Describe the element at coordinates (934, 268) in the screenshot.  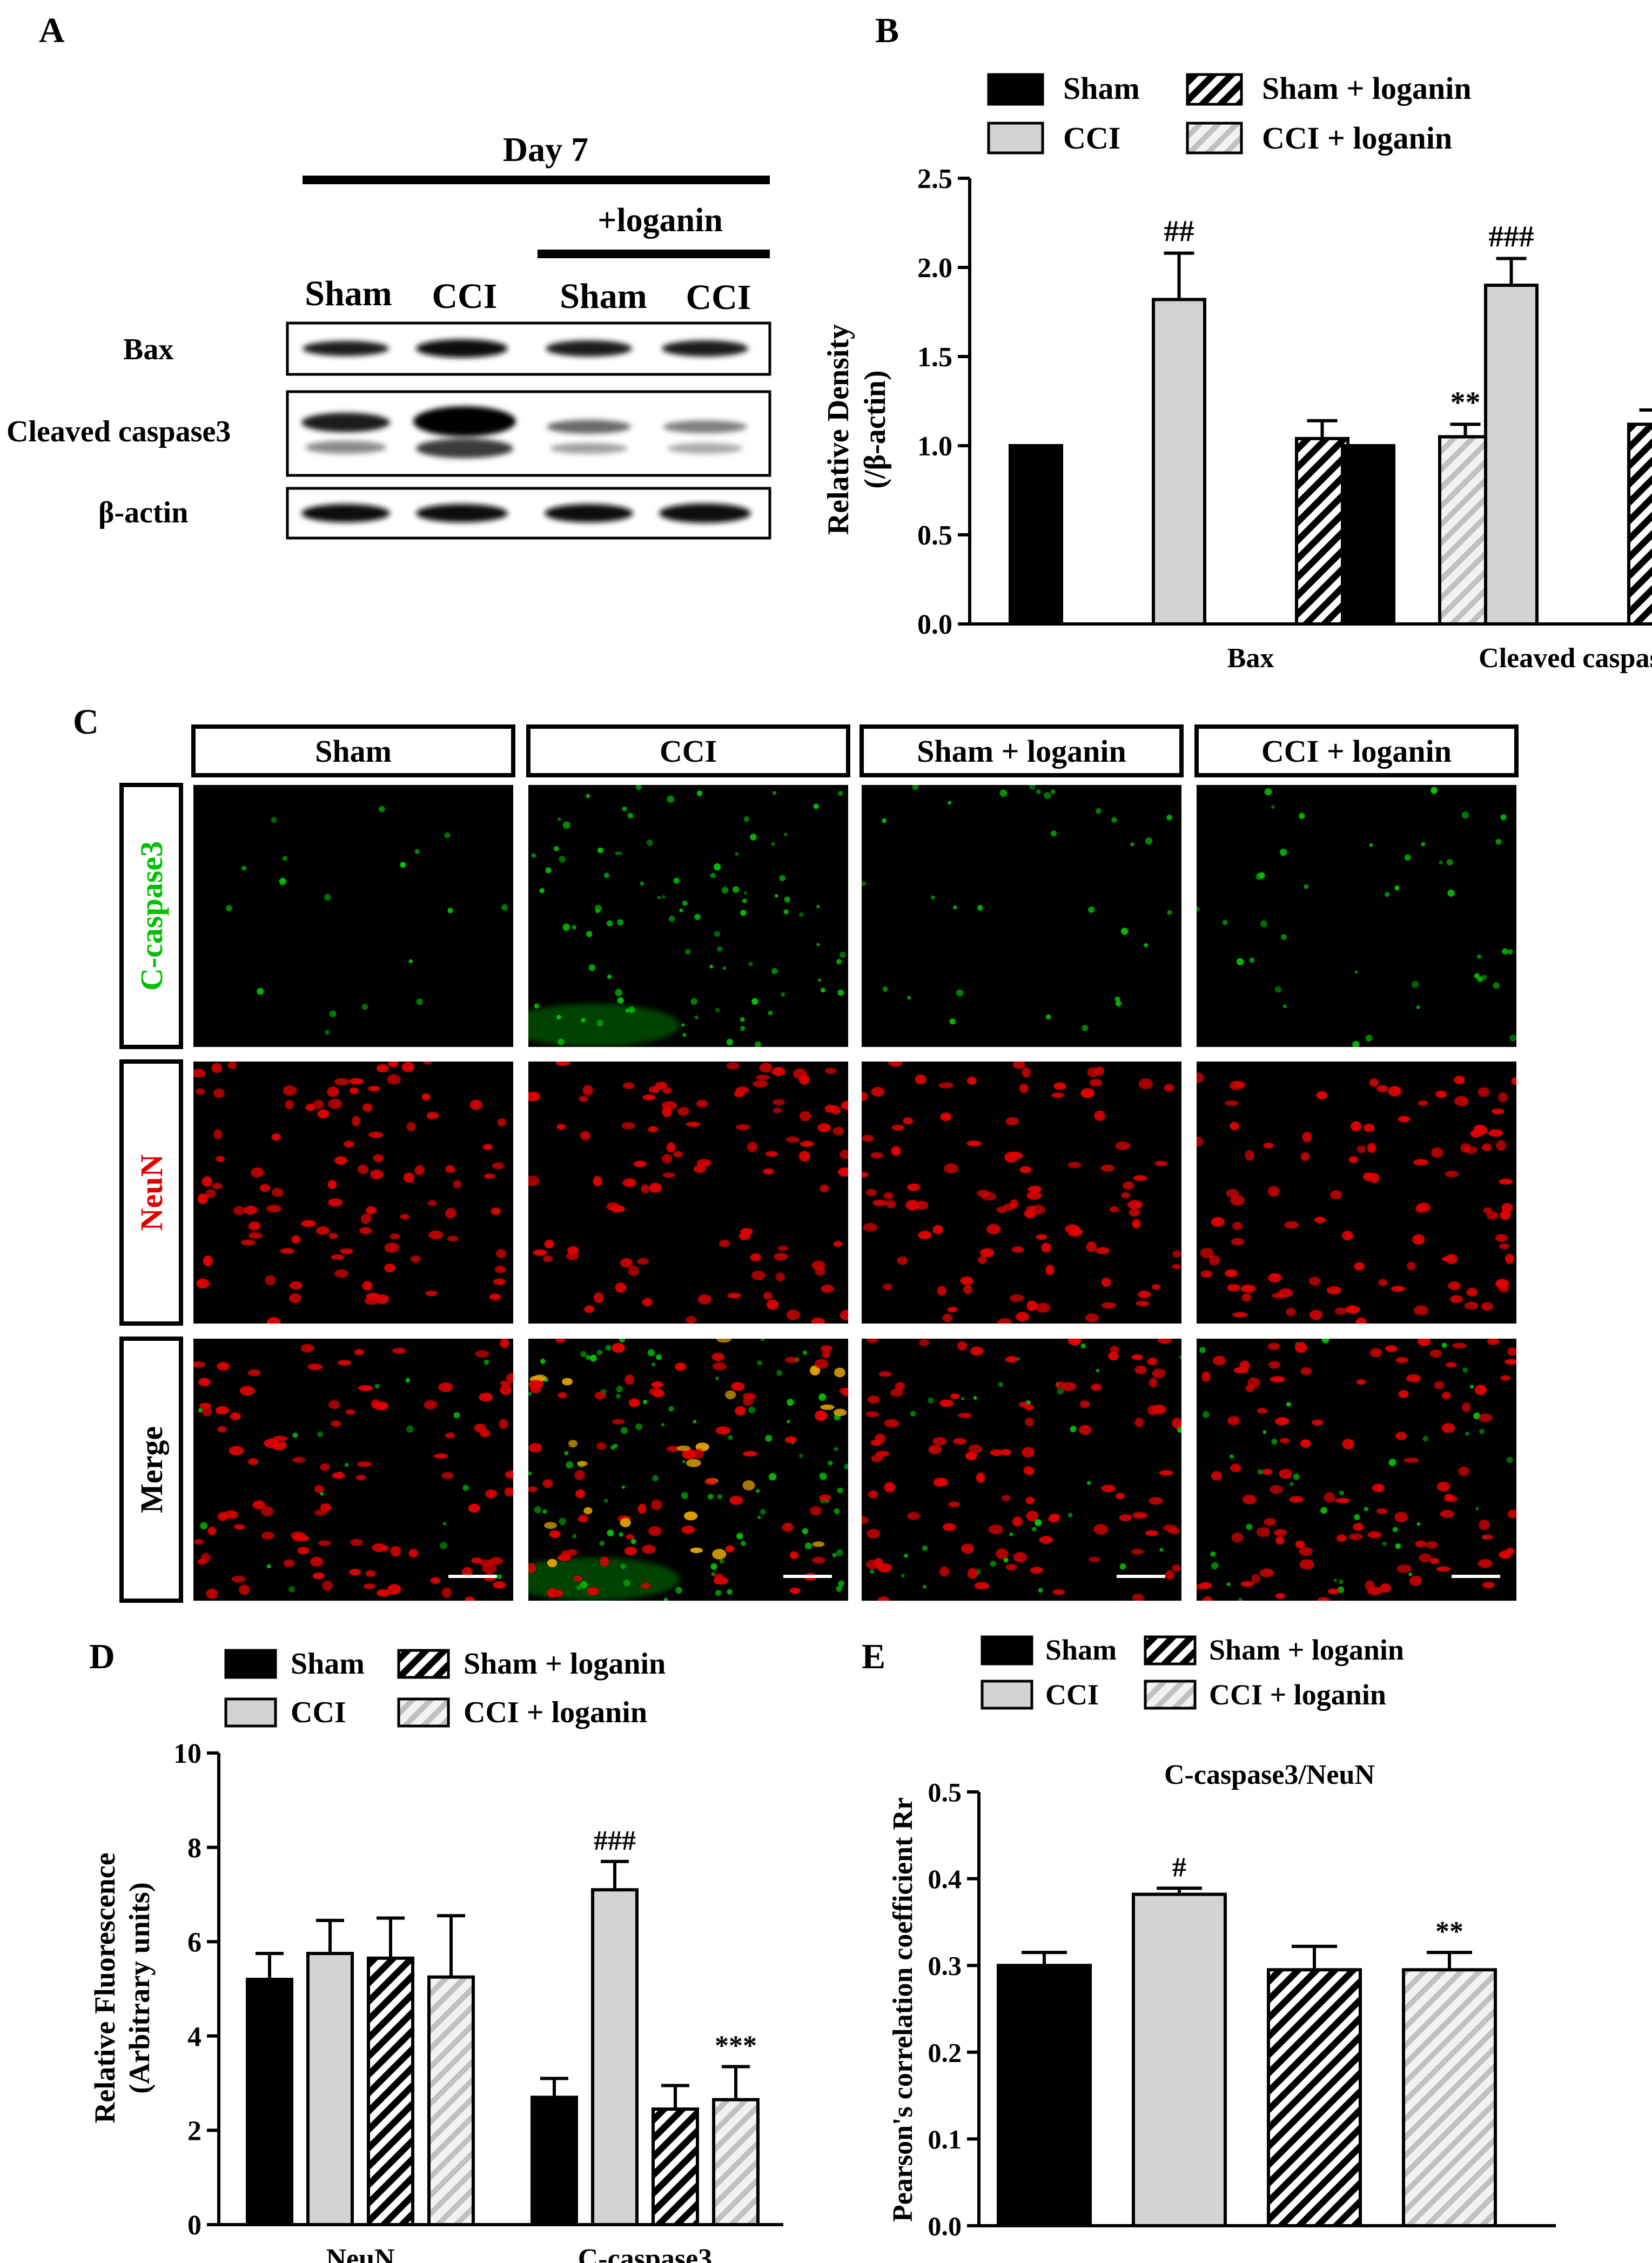
I see `y-tick-label: 2.0` at that location.